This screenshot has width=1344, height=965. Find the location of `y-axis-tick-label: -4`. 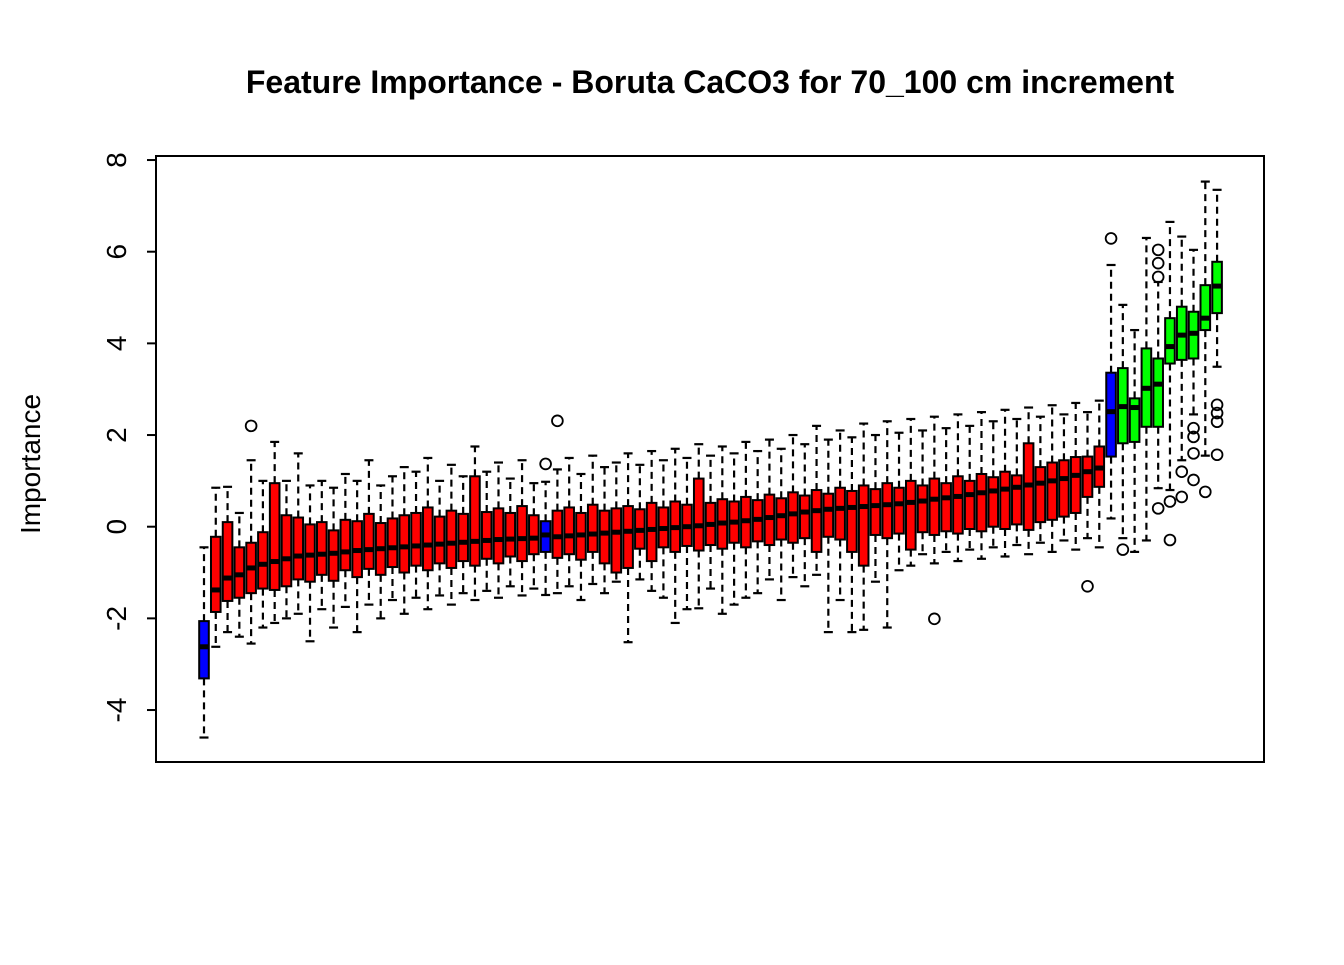

y-axis-tick-label: -4 is located at coordinates (116, 710).